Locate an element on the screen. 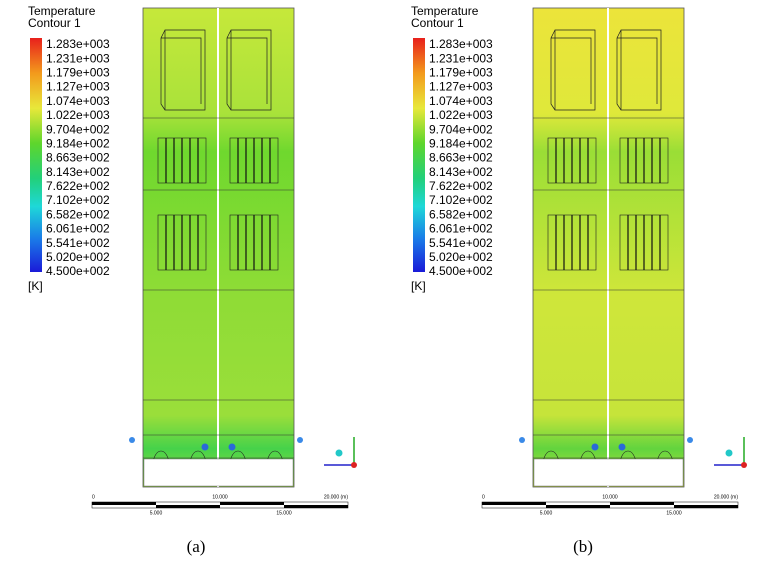  panel-label: (b) is located at coordinates (583, 546).